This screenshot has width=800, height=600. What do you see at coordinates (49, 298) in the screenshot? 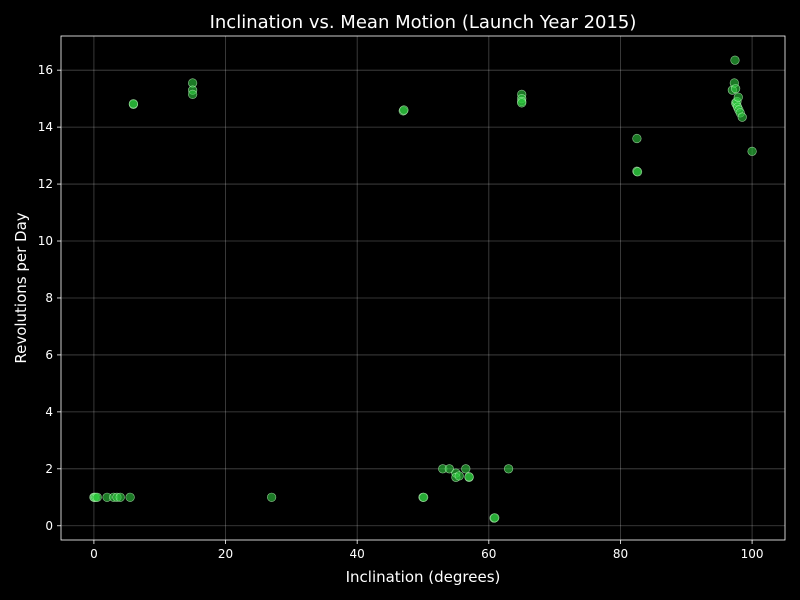
I see `y-tick-label: 8` at bounding box center [49, 298].